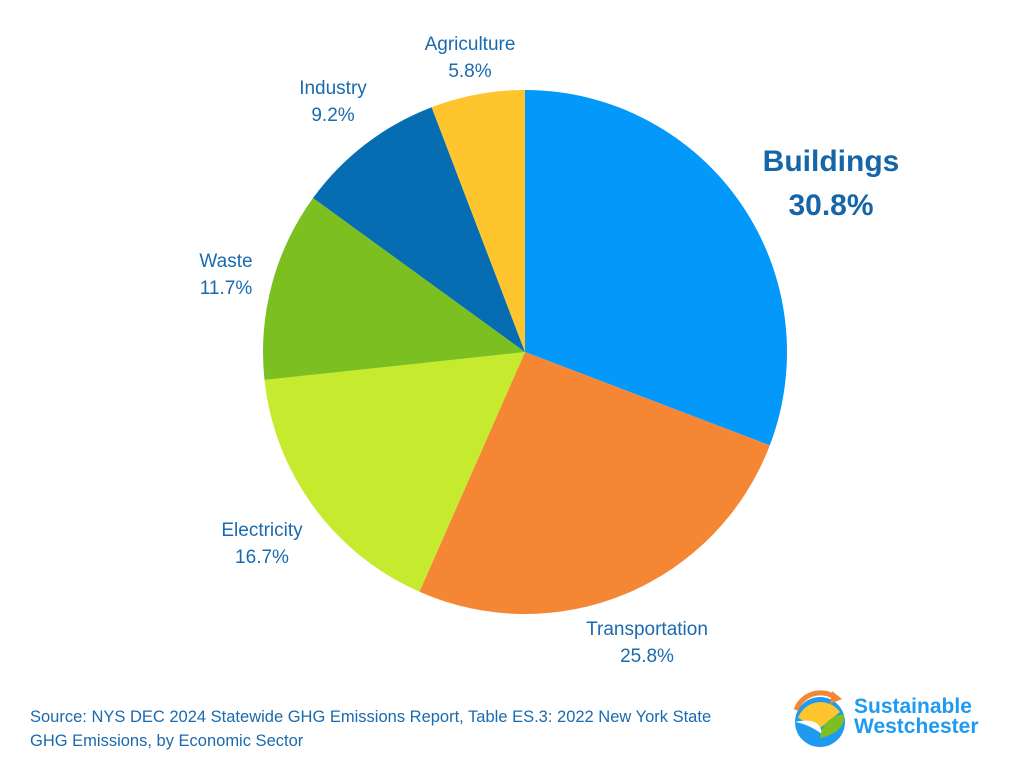 Image resolution: width=1024 pixels, height=768 pixels. I want to click on pie-slice-industry, so click(419, 230).